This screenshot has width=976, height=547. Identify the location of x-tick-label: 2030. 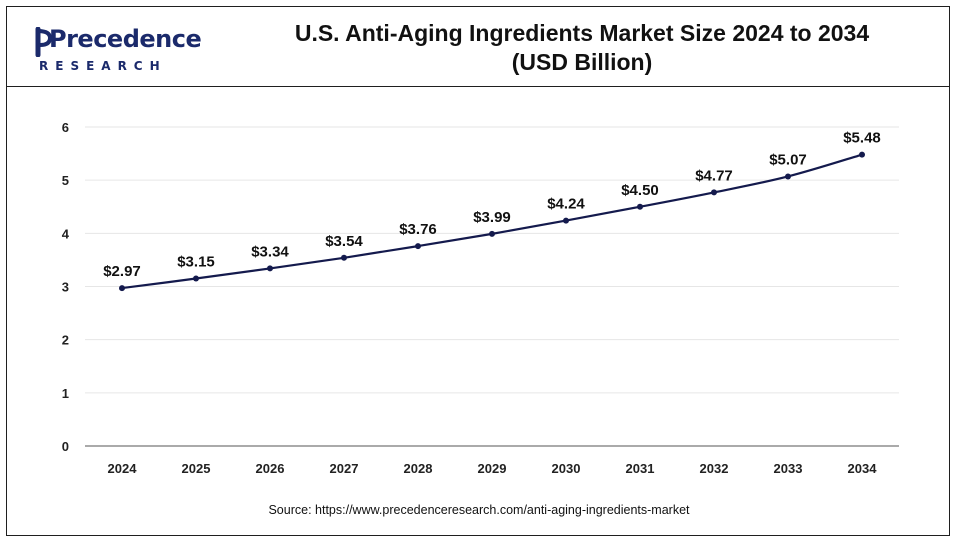
(566, 468).